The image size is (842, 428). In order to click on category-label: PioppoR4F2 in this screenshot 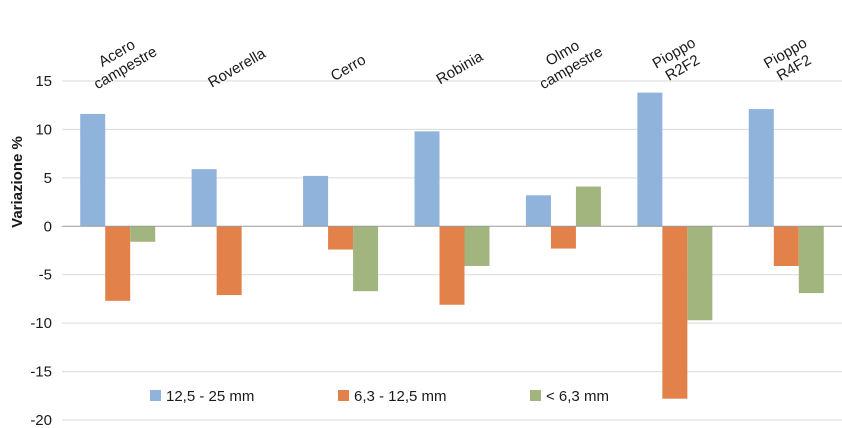, I will do `click(789, 60)`.